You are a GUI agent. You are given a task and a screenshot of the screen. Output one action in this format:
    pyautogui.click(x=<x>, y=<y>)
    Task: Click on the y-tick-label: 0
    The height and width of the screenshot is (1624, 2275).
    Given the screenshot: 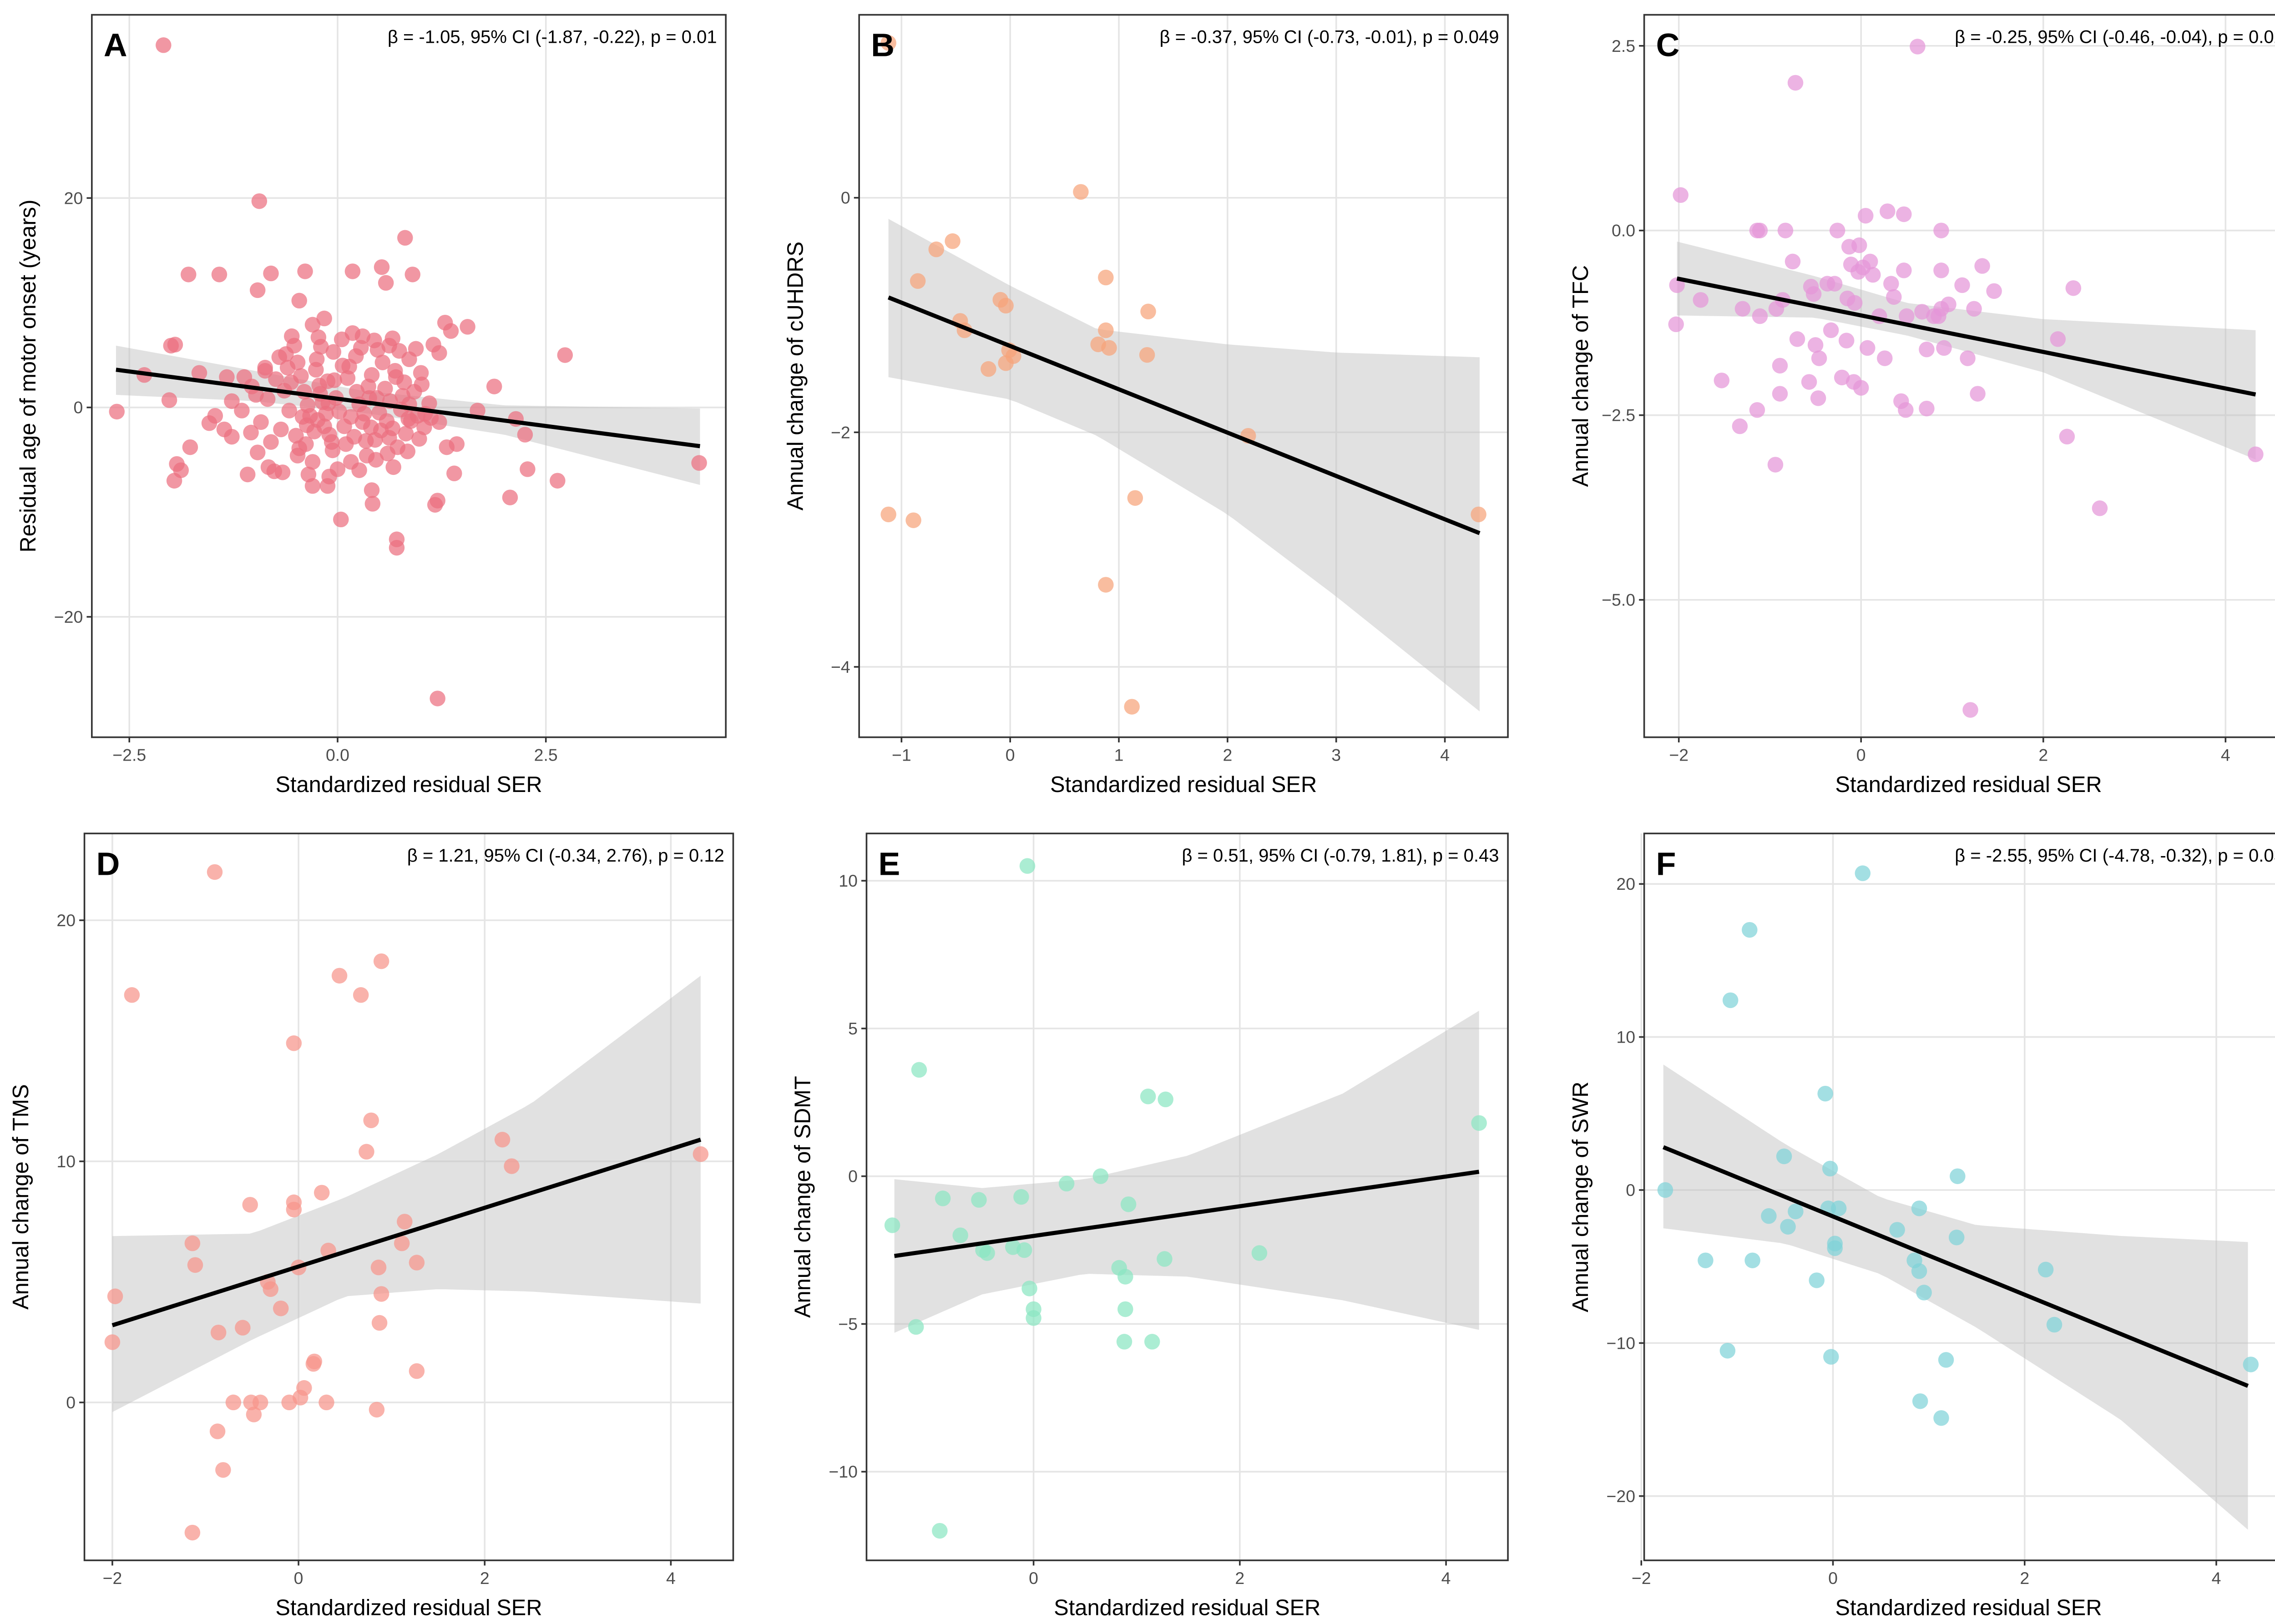 What is the action you would take?
    pyautogui.click(x=846, y=197)
    